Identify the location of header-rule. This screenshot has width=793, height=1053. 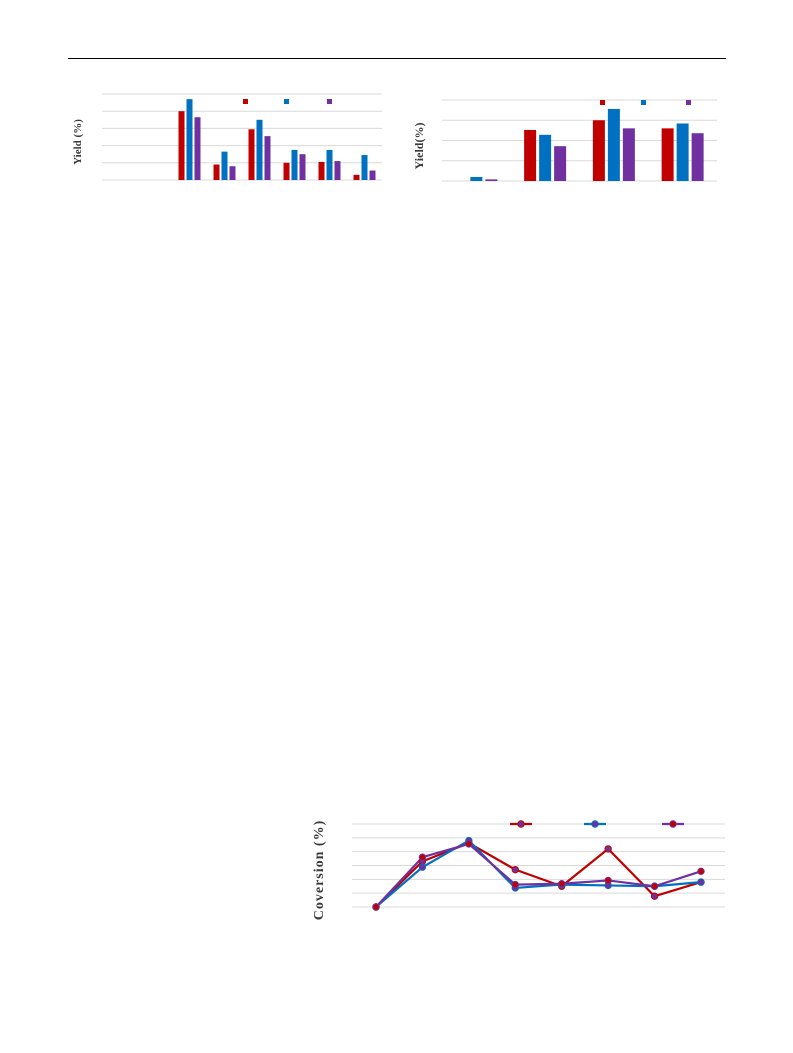
(397, 58).